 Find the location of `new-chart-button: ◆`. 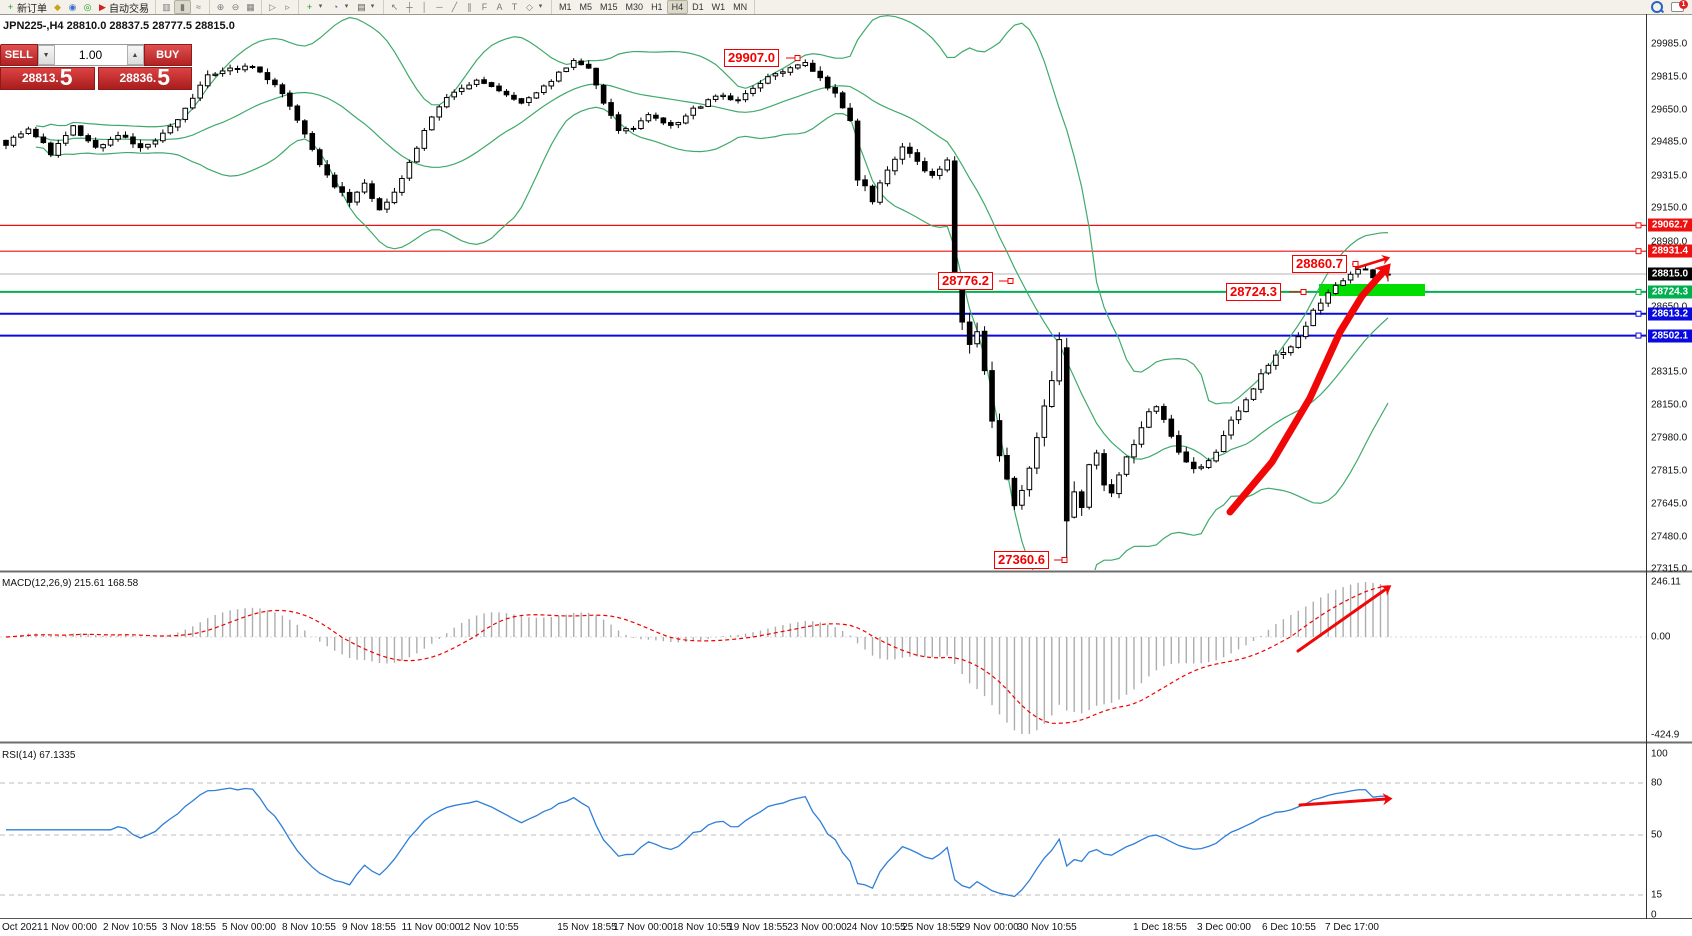

new-chart-button: ◆ is located at coordinates (57, 7).